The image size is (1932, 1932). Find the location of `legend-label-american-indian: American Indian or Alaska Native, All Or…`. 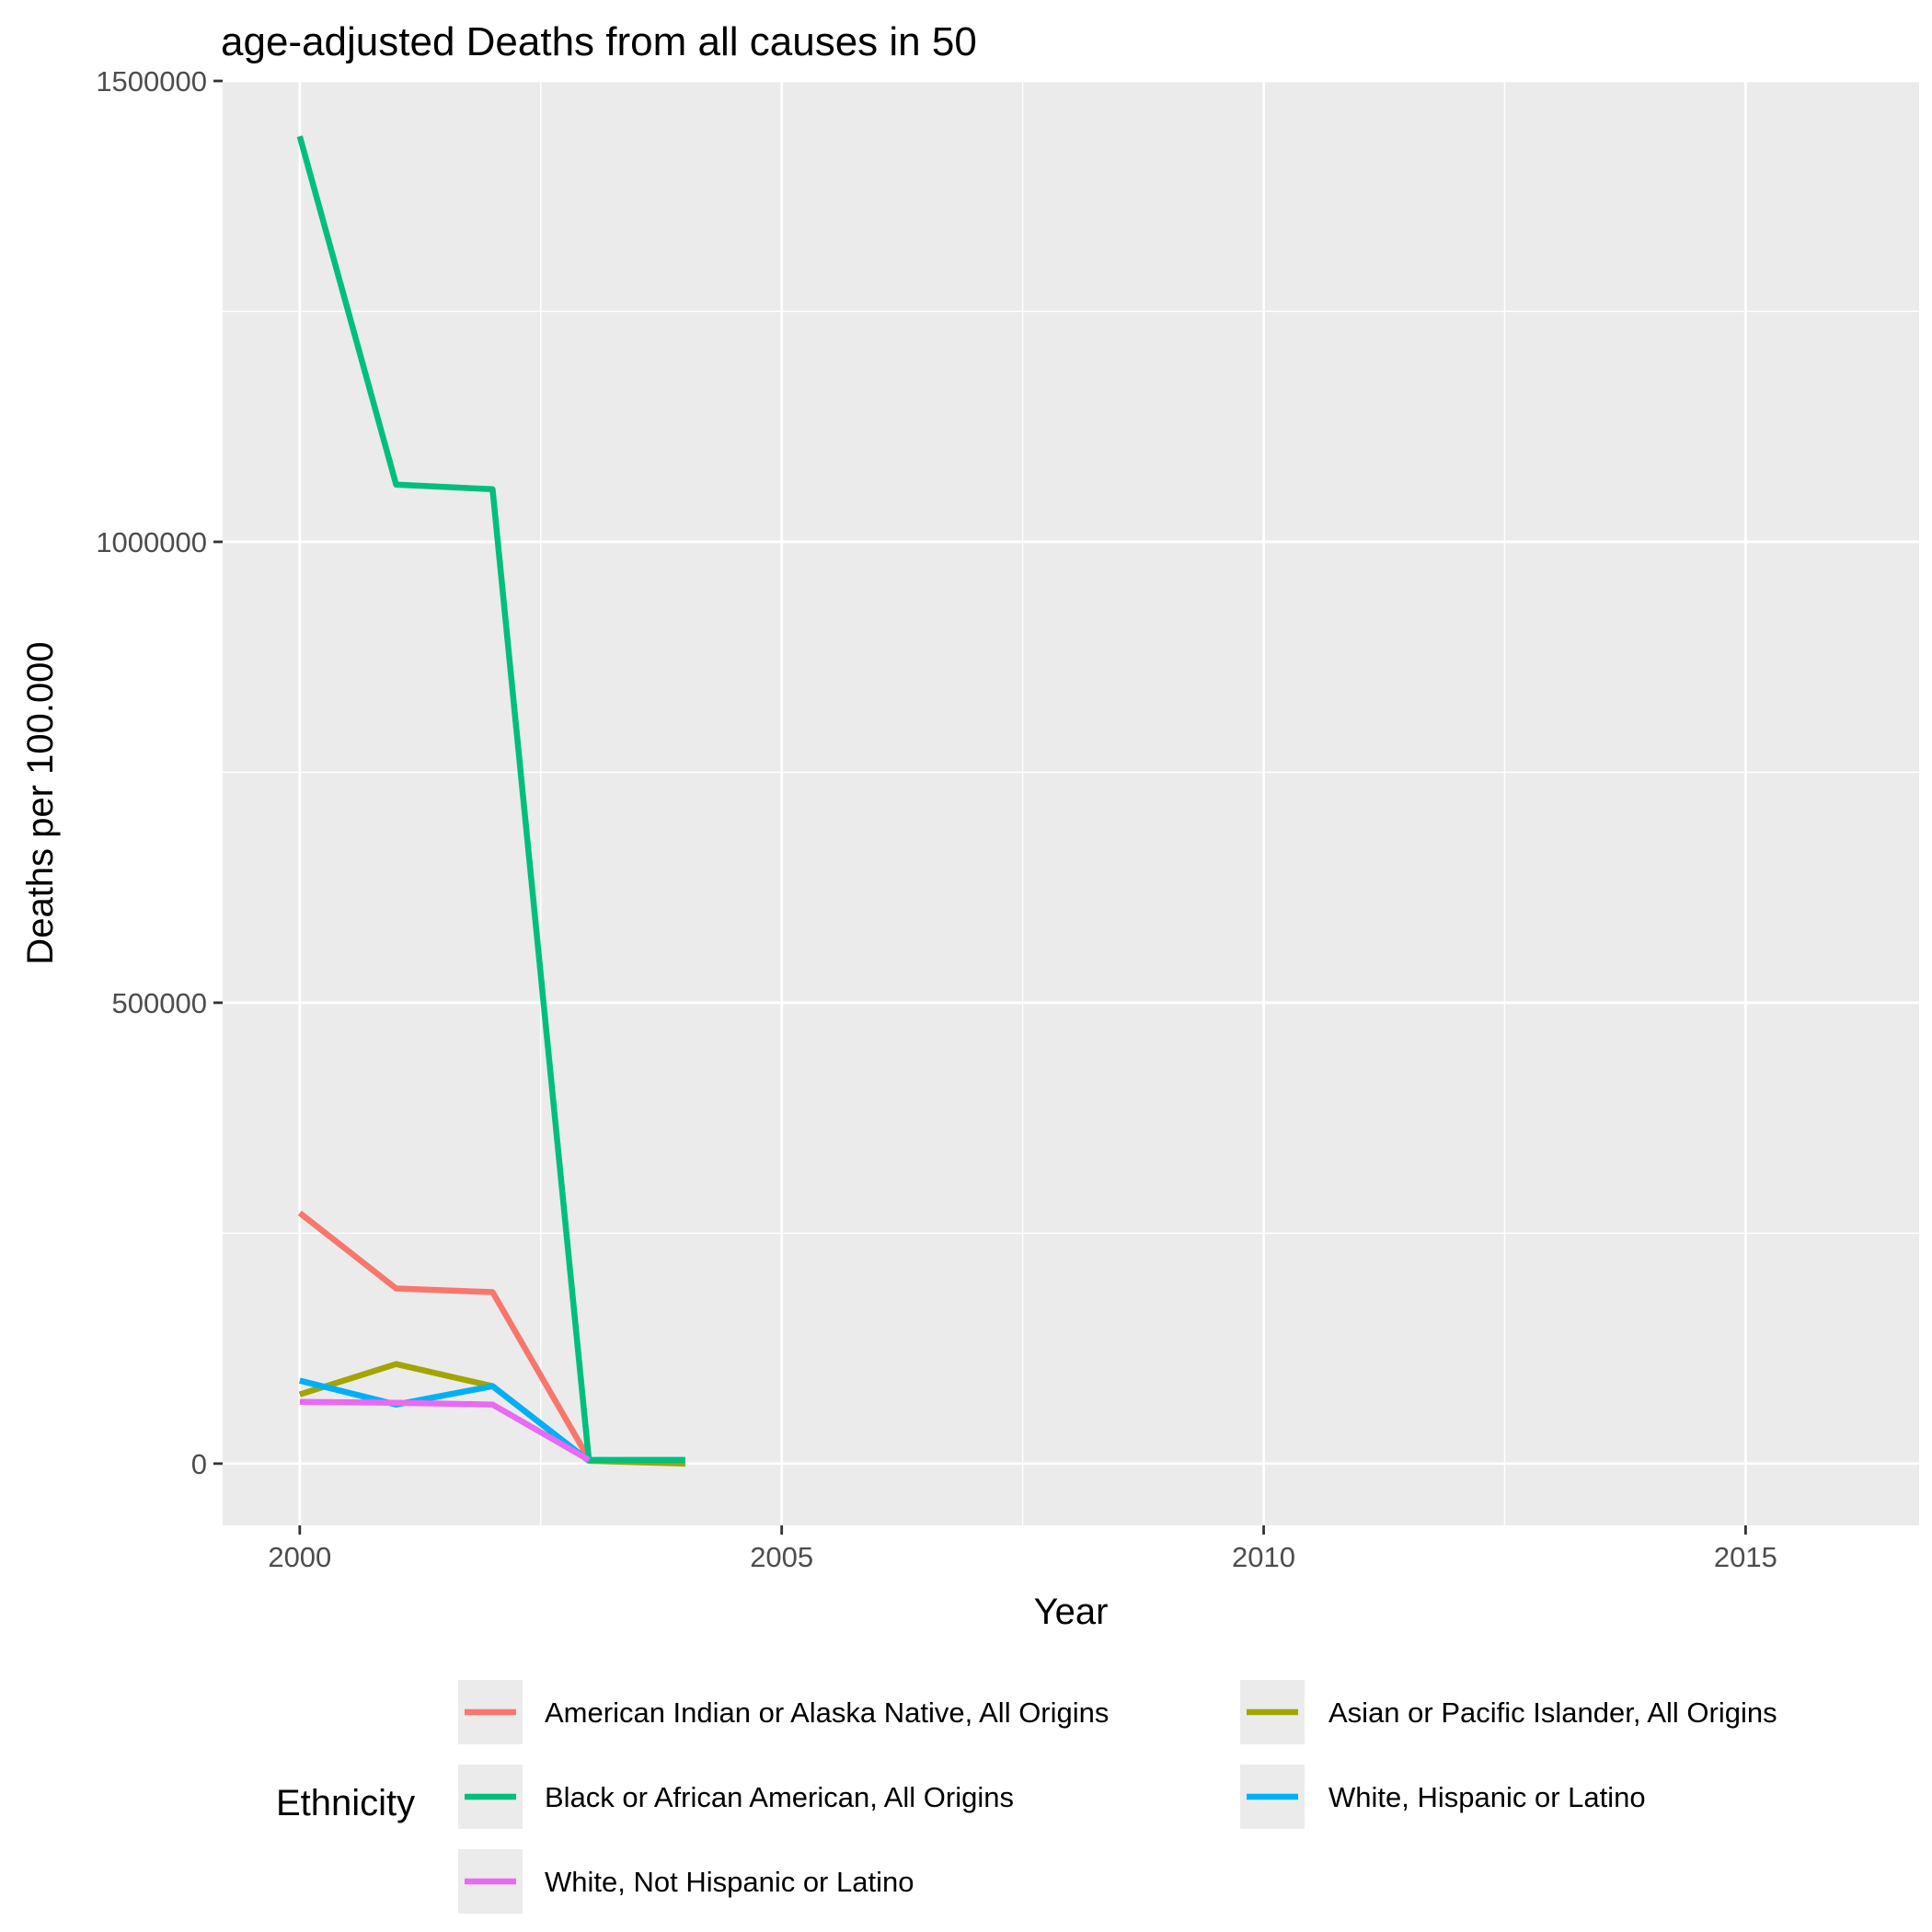

legend-label-american-indian: American Indian or Alaska Native, All Or… is located at coordinates (827, 1712).